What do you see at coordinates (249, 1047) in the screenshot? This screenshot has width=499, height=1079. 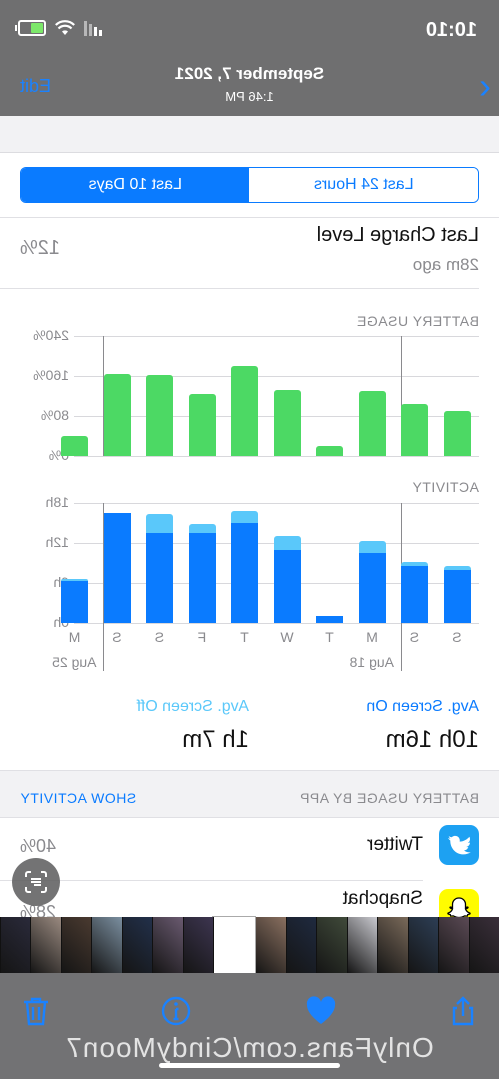 I see `watermark-text: OnlyFans.com/CindyMoon7` at bounding box center [249, 1047].